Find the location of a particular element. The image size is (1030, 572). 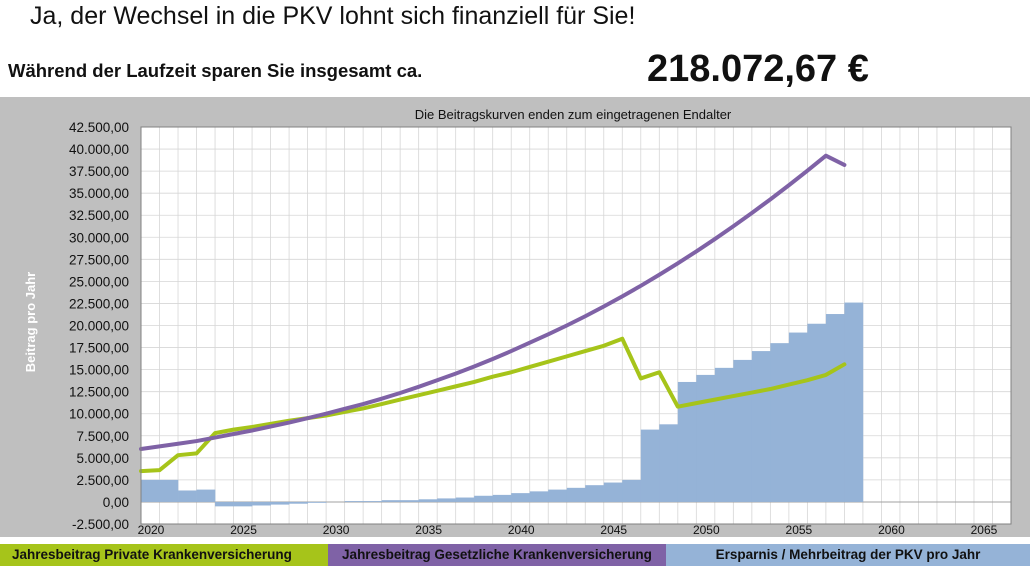

y-tick-label: -2.500,00 is located at coordinates (100, 524).